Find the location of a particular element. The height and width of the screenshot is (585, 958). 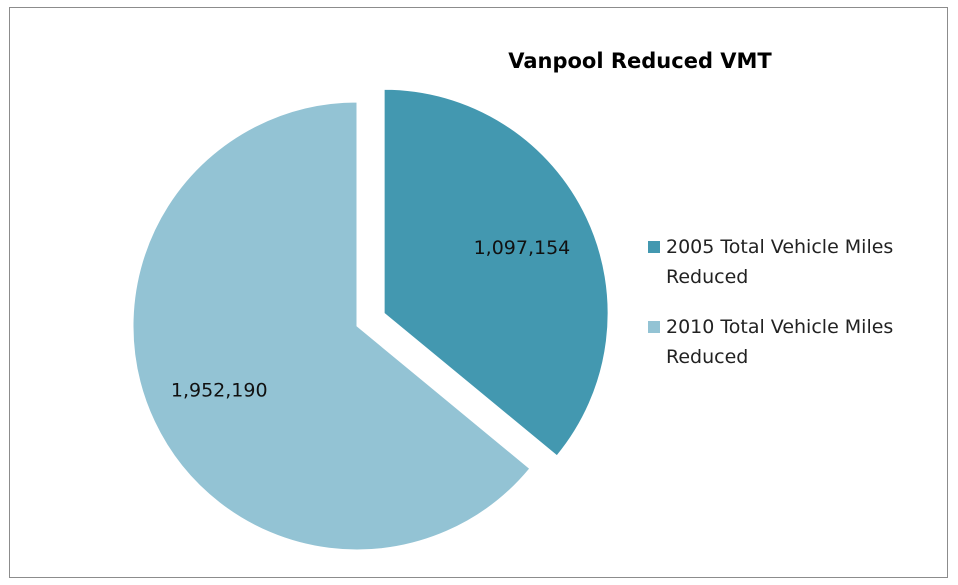

legend-item: 2005 Total Vehicle Miles Reduced is located at coordinates (793, 262).